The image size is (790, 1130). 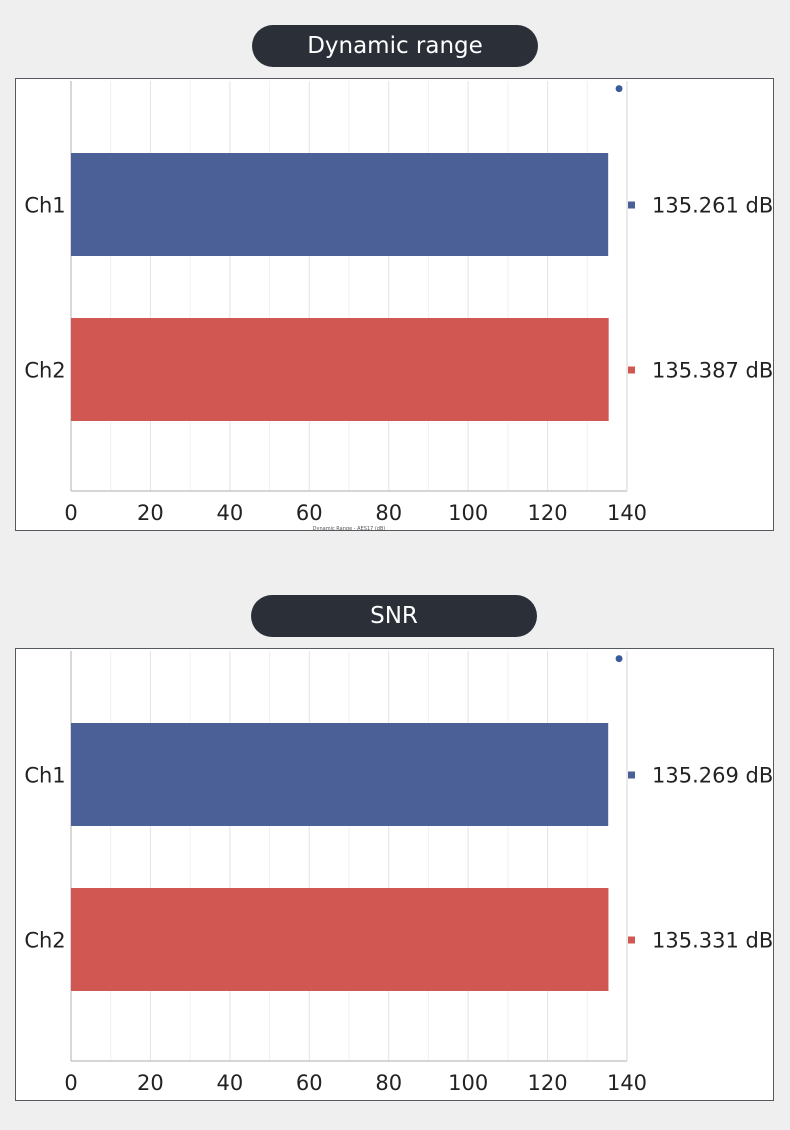 What do you see at coordinates (349, 529) in the screenshot?
I see `x-axis-title: Dynamic Range - AES17 (dB)` at bounding box center [349, 529].